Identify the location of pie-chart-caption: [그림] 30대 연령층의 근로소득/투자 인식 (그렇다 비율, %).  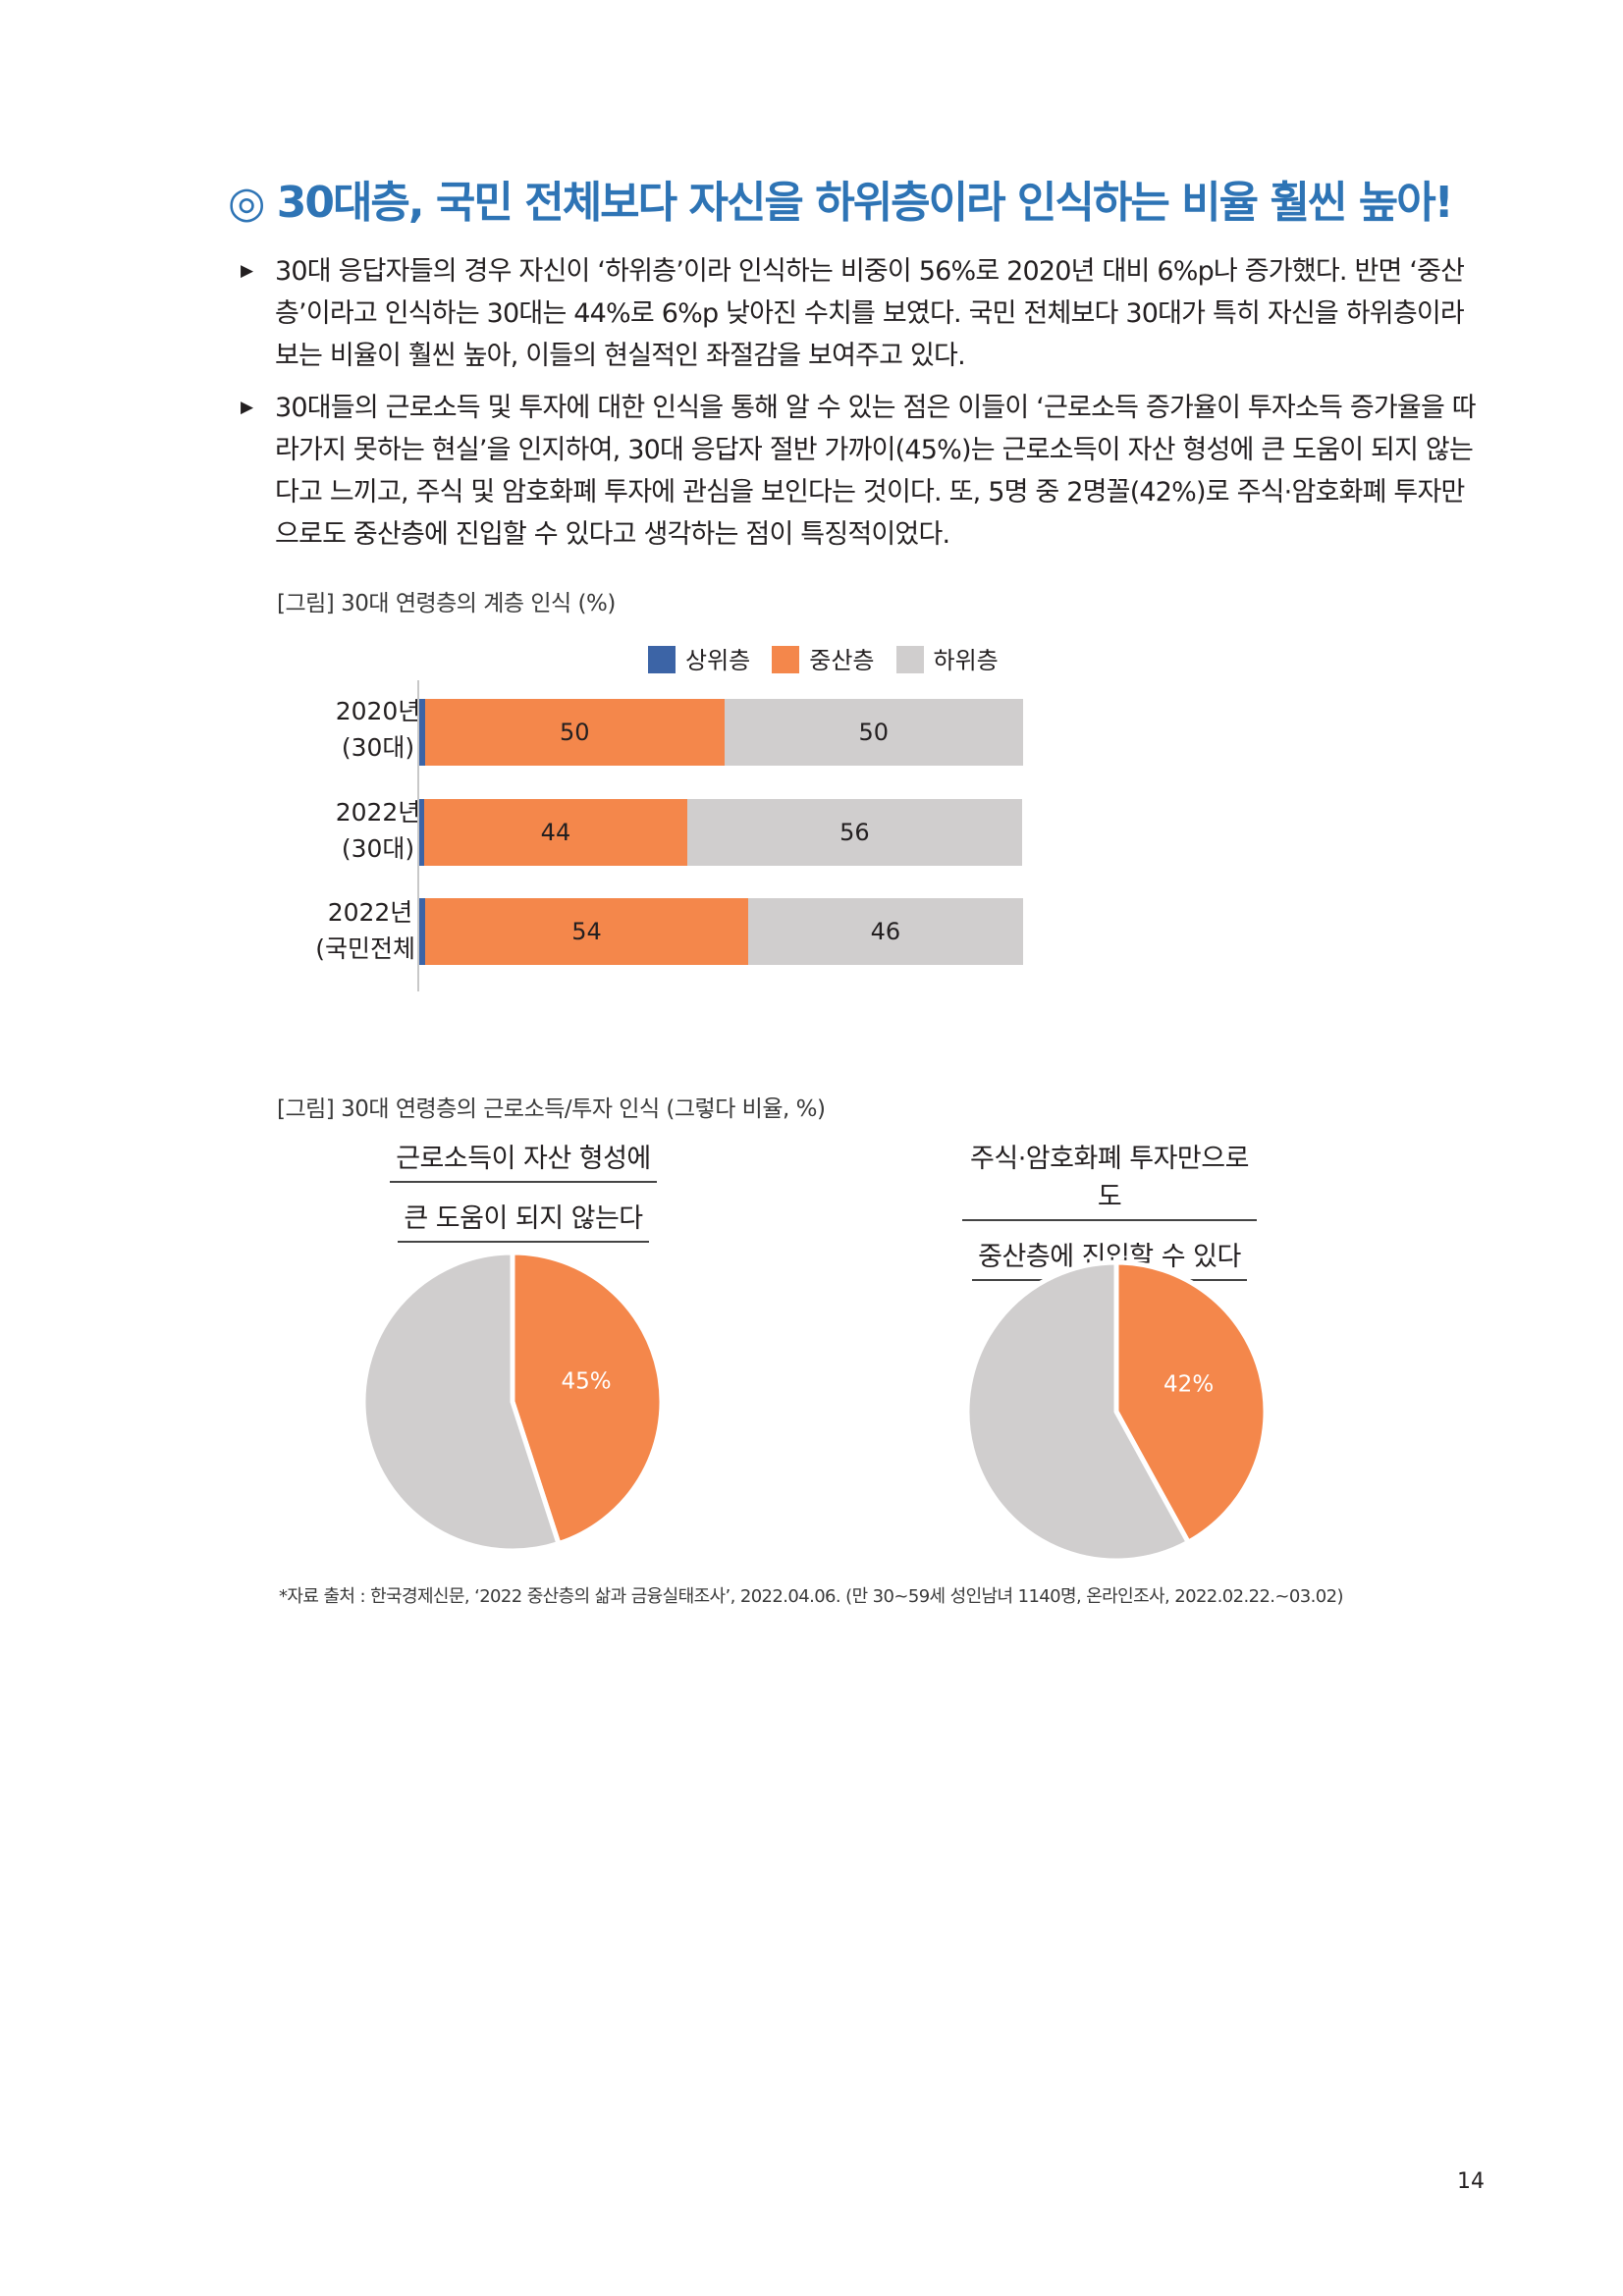
(552, 1109).